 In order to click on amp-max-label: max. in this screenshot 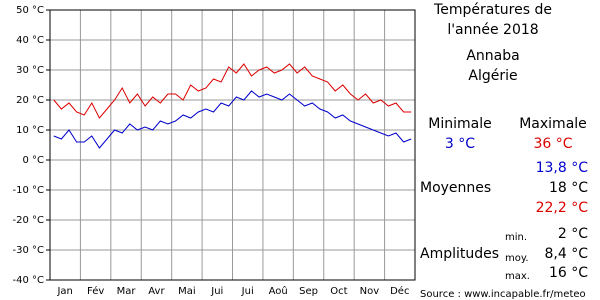, I will do `click(517, 276)`.